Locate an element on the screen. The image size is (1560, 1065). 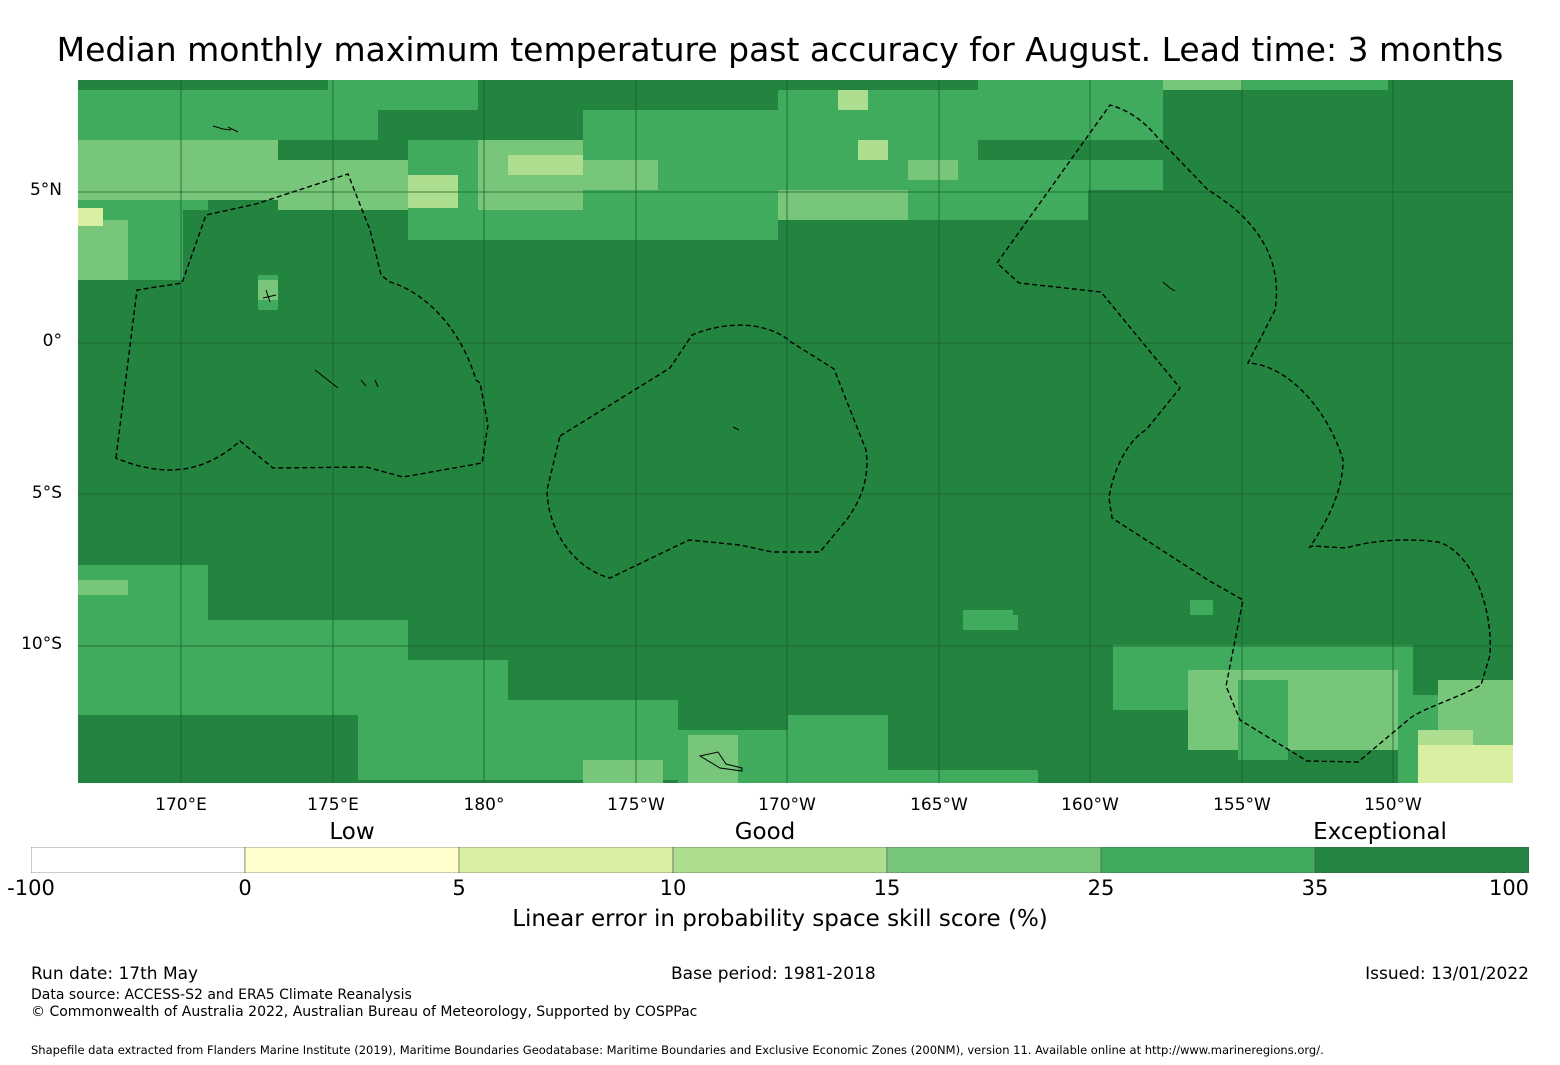
legend-category-low: Low is located at coordinates (352, 832).